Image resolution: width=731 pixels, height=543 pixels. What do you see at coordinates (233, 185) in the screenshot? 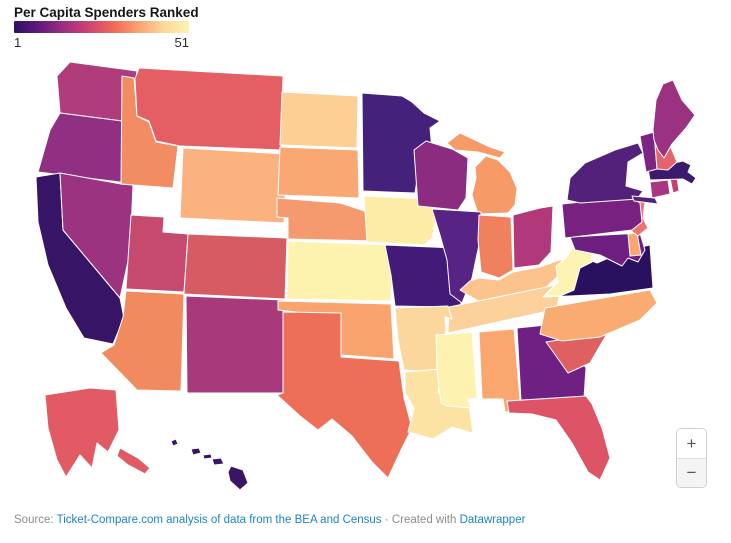
I see `state-wyoming` at bounding box center [233, 185].